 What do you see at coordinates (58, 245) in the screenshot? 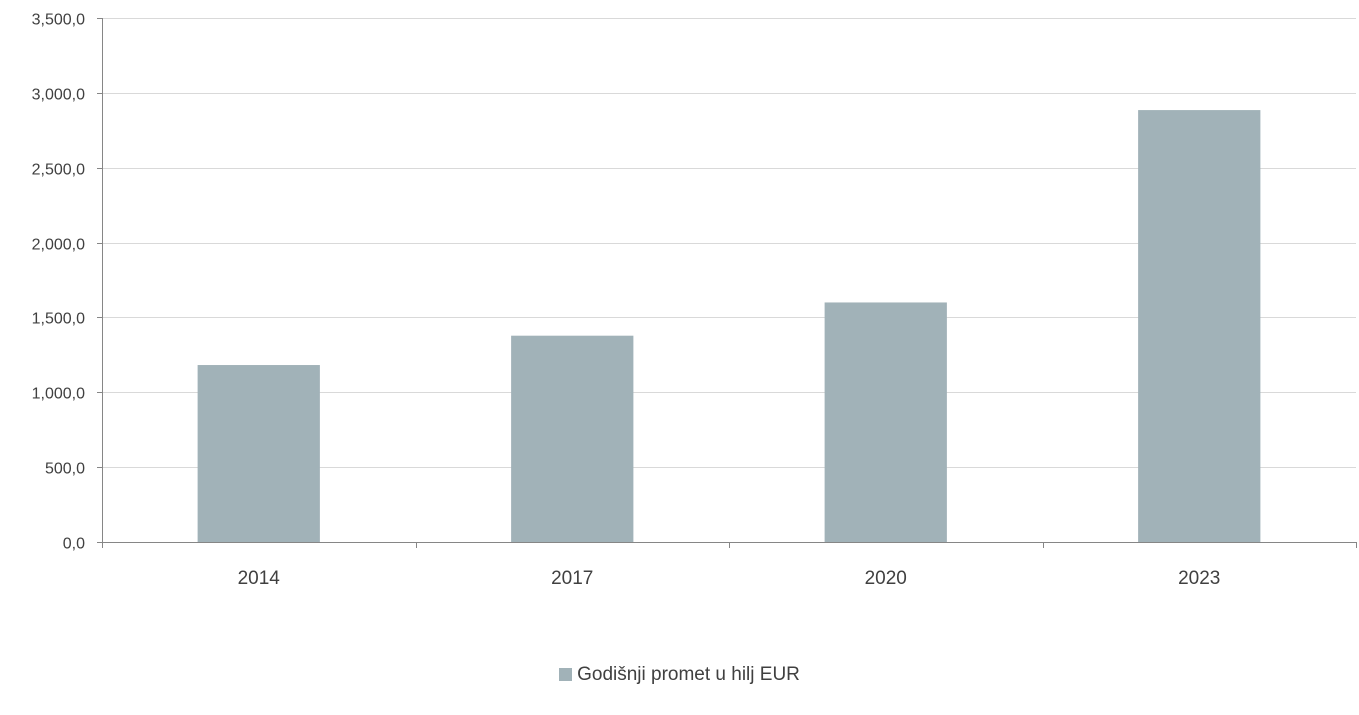
I see `y-tick-label: 2,000,0` at bounding box center [58, 245].